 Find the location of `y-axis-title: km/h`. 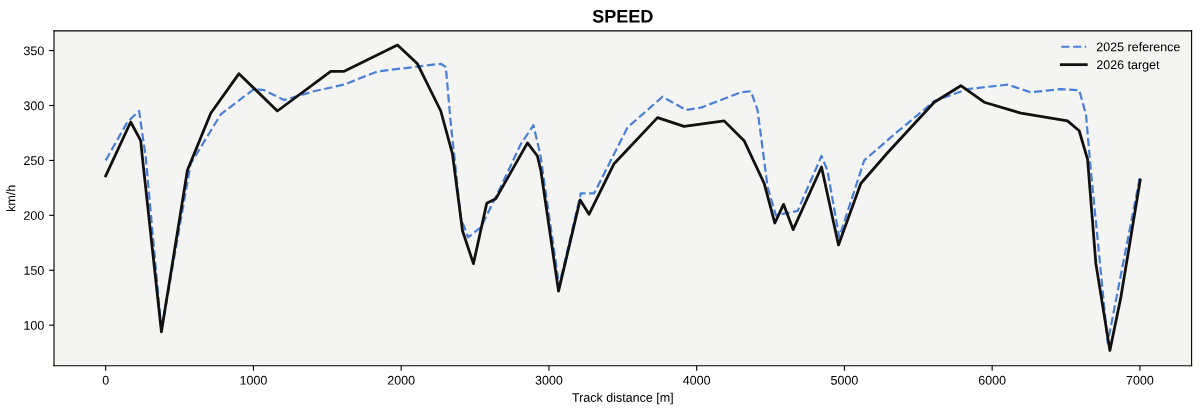

y-axis-title: km/h is located at coordinates (11, 198).